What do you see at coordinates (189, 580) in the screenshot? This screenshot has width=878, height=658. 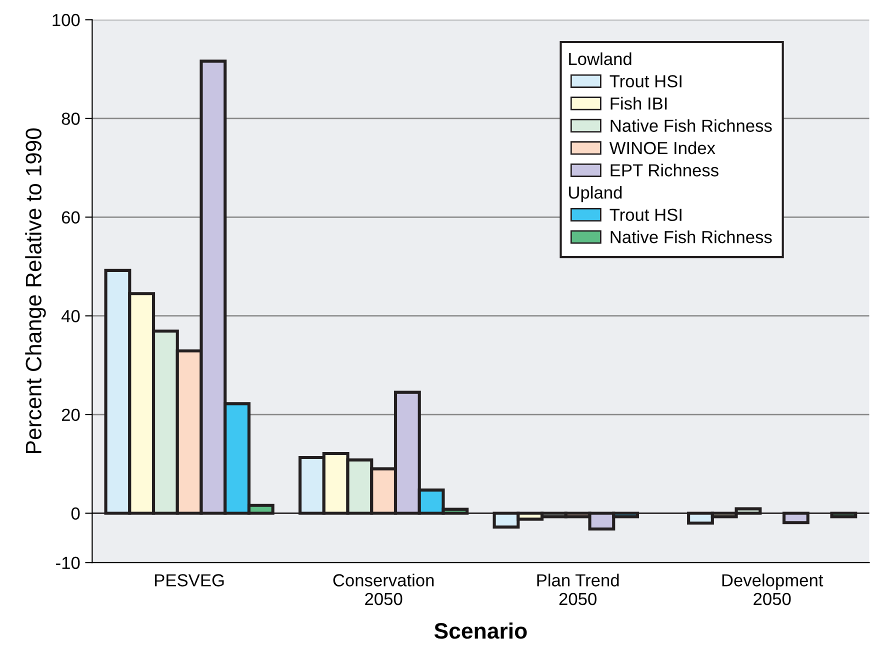 I see `x-tick-label: PESVEG` at bounding box center [189, 580].